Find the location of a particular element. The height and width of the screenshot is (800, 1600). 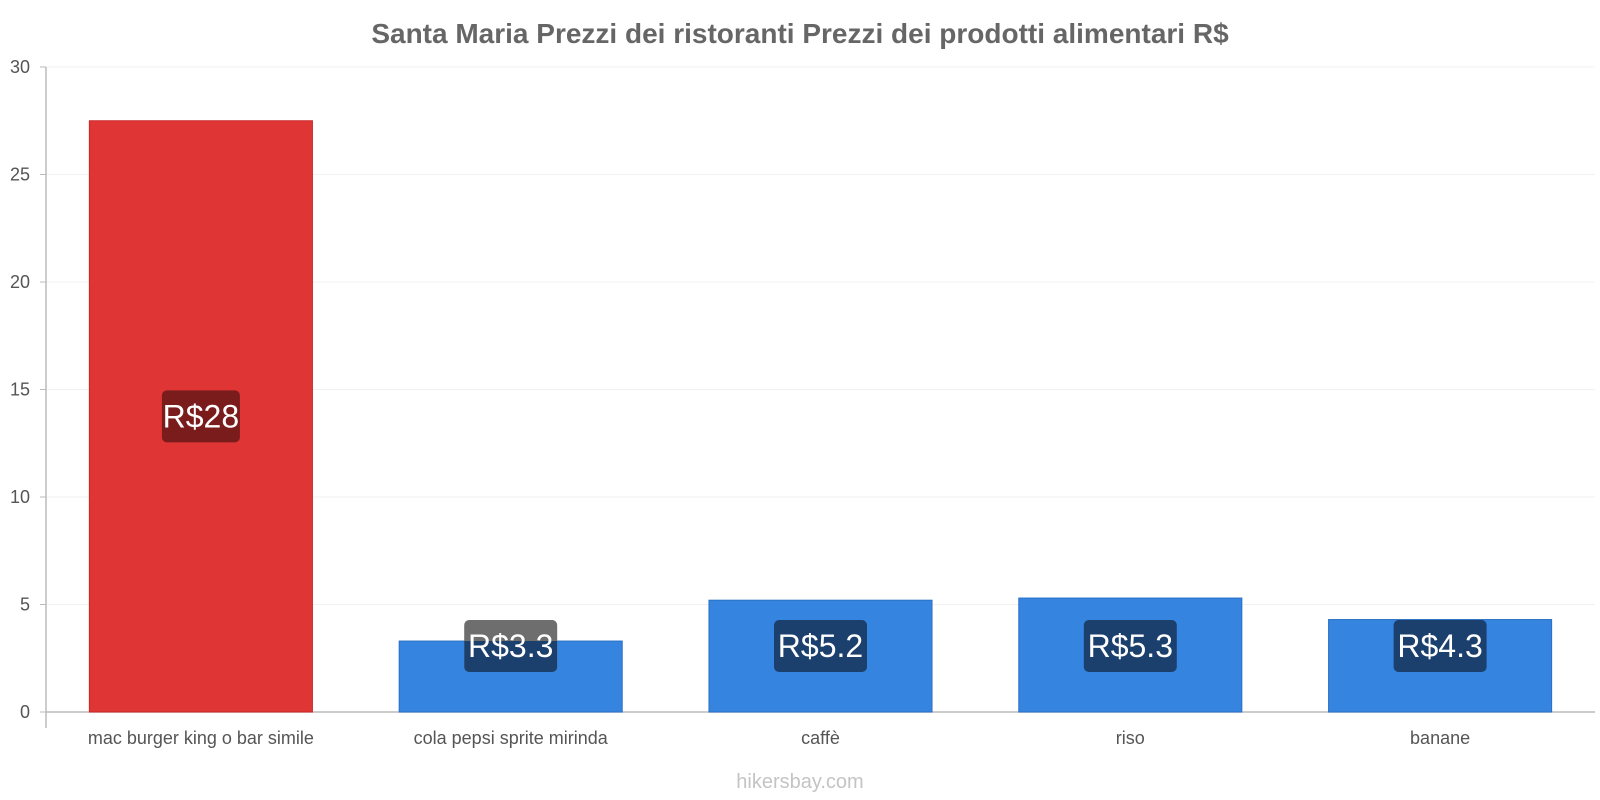

data-label-text: R$5.2 is located at coordinates (820, 646).